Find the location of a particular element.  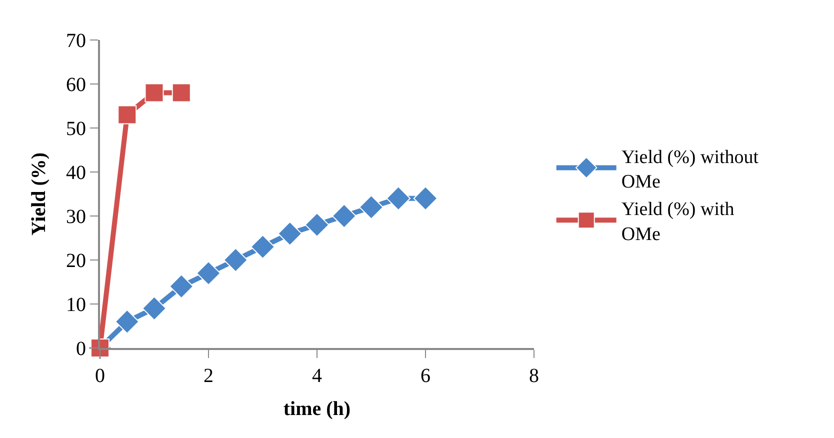

x-tick-label: 2 is located at coordinates (209, 376).